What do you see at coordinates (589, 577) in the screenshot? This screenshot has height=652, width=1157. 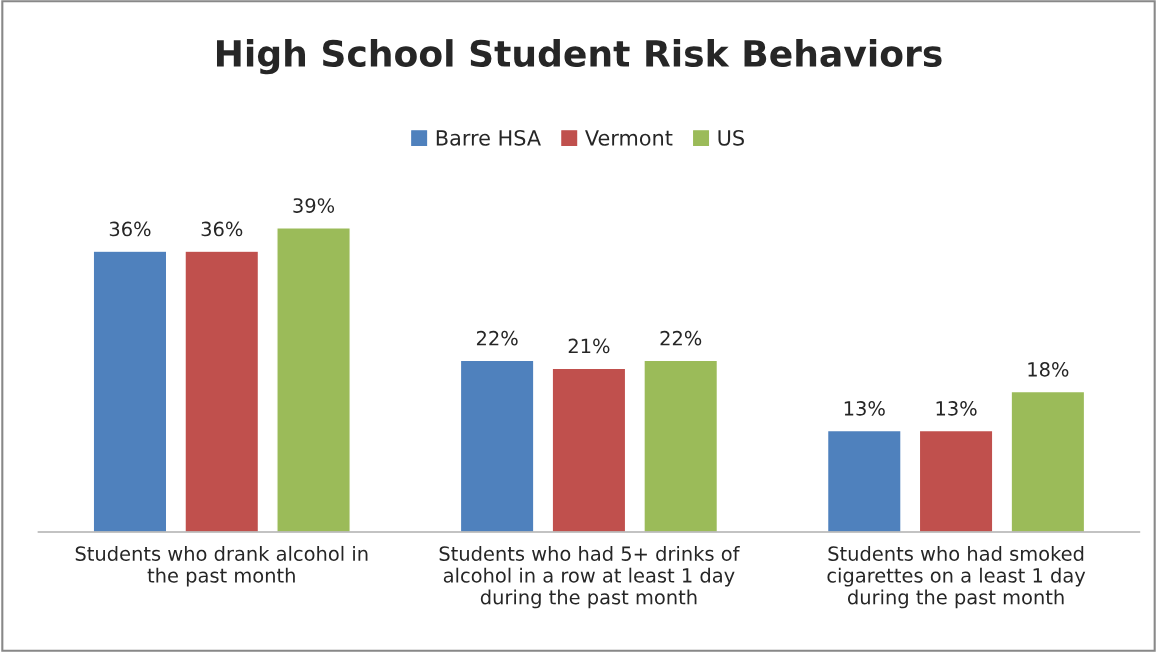 I see `x-tick-label: Students who had 5+ drinks of alcohol in a row at least 1 day during the past month` at bounding box center [589, 577].